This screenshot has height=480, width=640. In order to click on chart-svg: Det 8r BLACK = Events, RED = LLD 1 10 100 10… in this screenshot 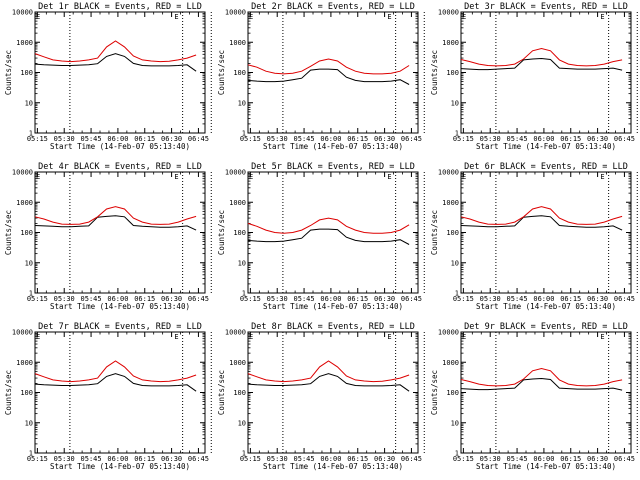, I will do `click(321, 396)`.